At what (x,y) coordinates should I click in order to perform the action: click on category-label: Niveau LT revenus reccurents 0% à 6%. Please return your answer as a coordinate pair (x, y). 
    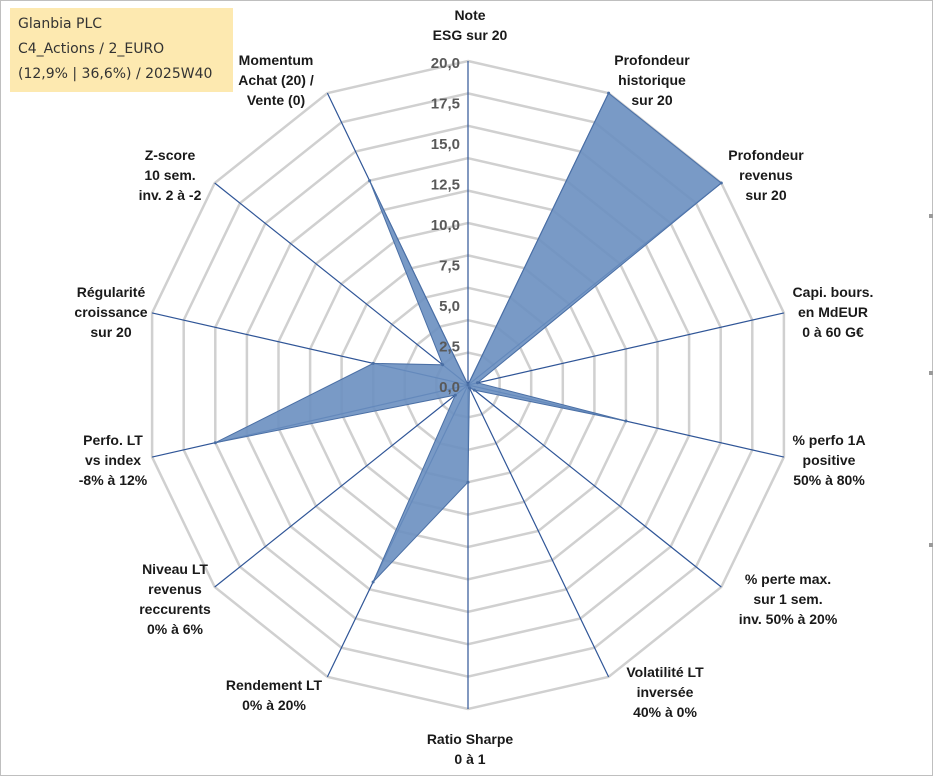
    Looking at the image, I should click on (175, 599).